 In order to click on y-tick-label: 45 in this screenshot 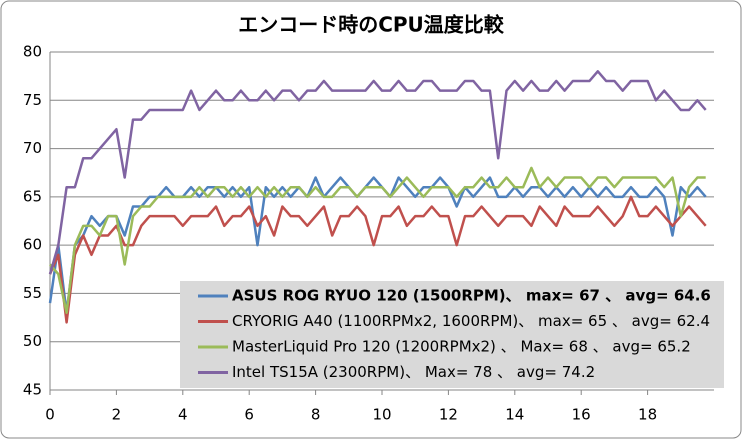, I will do `click(32, 390)`.